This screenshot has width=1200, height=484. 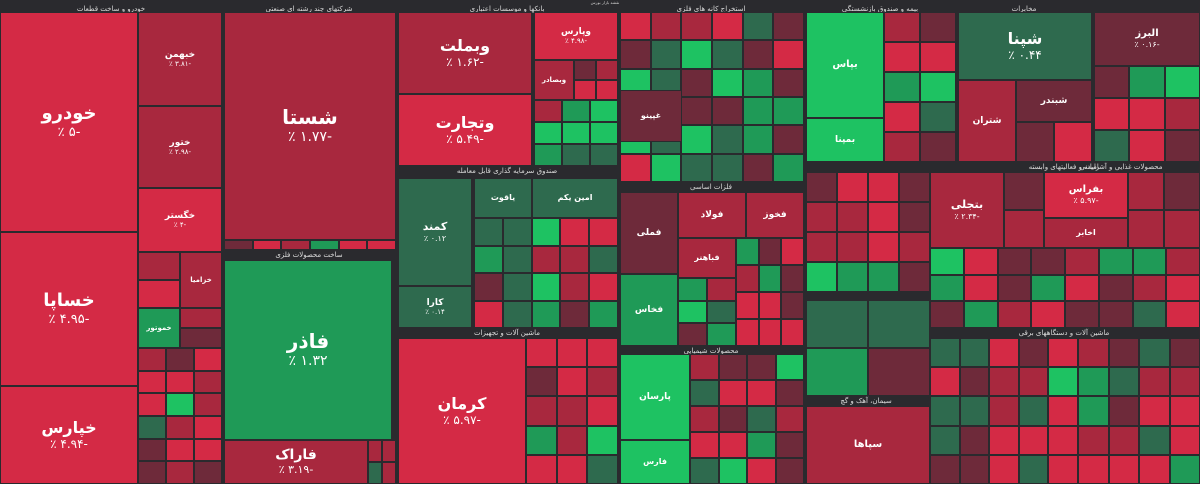 What do you see at coordinates (649, 233) in the screenshot?
I see `stock-tile: فملی` at bounding box center [649, 233].